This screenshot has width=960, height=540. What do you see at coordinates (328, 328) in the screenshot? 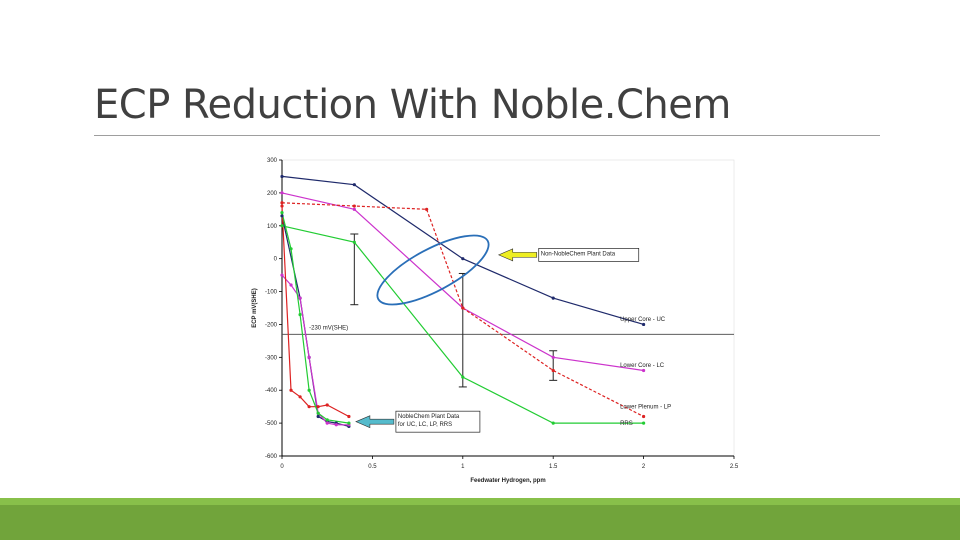
I see `series-label: -230 mV(SHE)` at bounding box center [328, 328].